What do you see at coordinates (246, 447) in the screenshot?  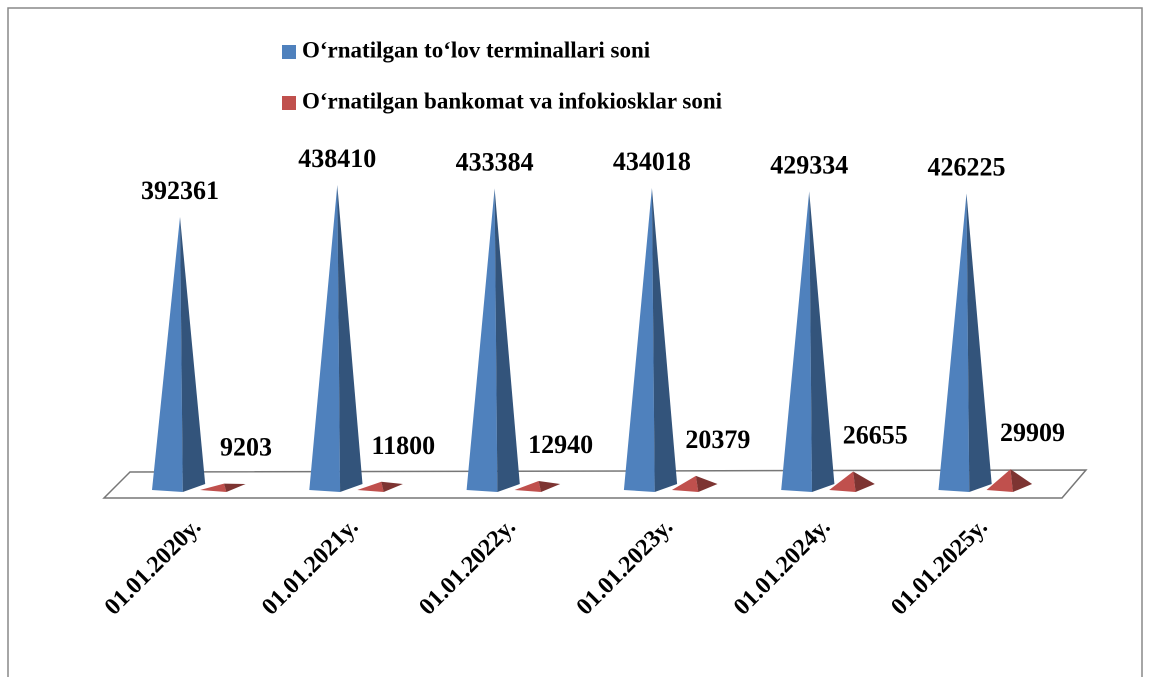 I see `data-label: 9203` at bounding box center [246, 447].